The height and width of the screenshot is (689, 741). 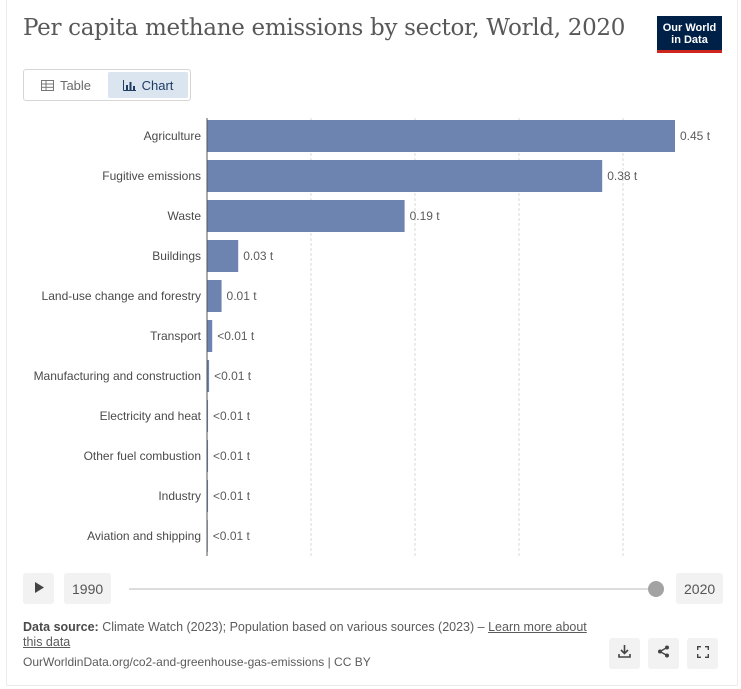 What do you see at coordinates (689, 40) in the screenshot?
I see `logo-line-2: in Data` at bounding box center [689, 40].